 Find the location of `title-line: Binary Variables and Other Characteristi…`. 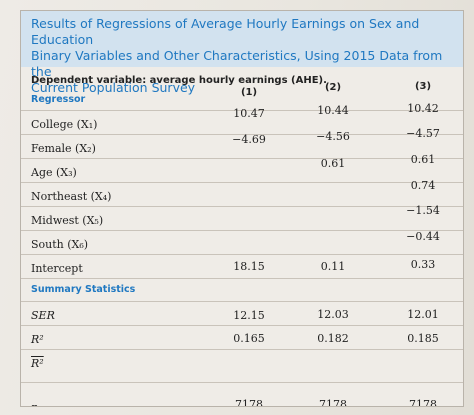

title-line: Binary Variables and Other Characteristi… is located at coordinates (237, 63).